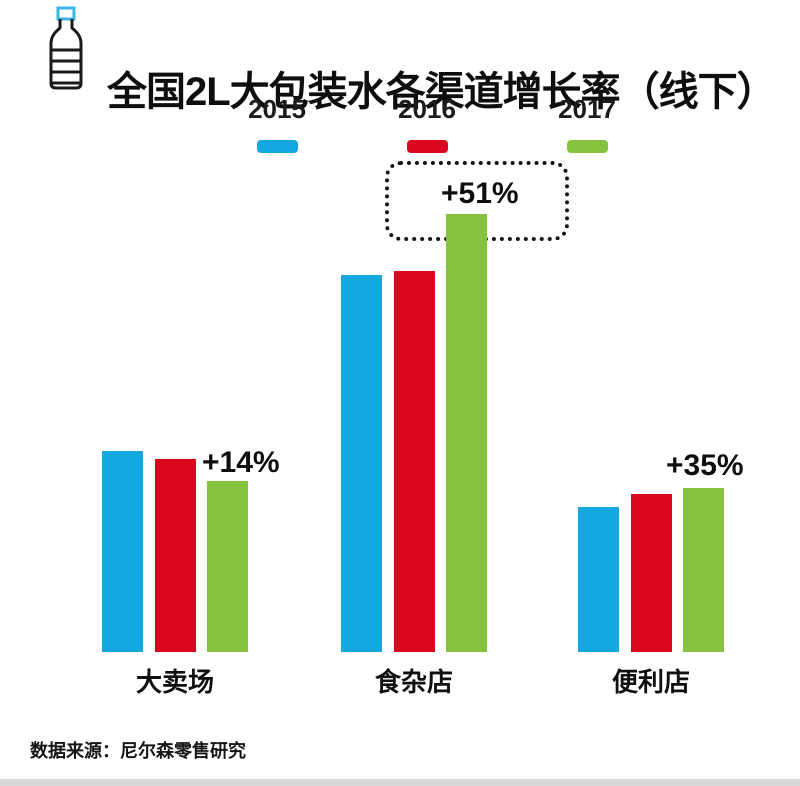 This screenshot has height=786, width=800. Describe the element at coordinates (703, 570) in the screenshot. I see `bar-便利店-2017` at that location.